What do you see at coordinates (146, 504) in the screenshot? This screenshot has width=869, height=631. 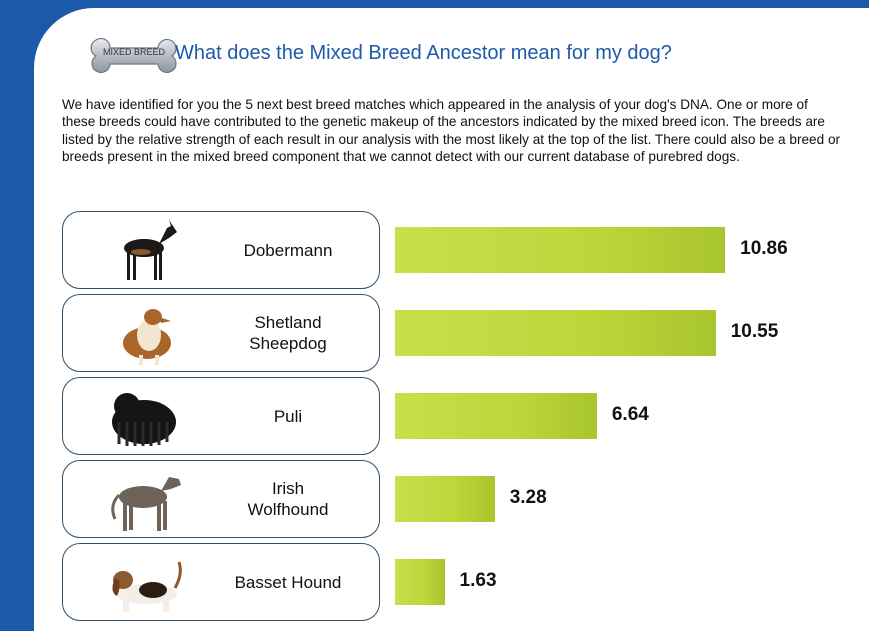 I see `irish-wolfhound-photo-icon` at bounding box center [146, 504].